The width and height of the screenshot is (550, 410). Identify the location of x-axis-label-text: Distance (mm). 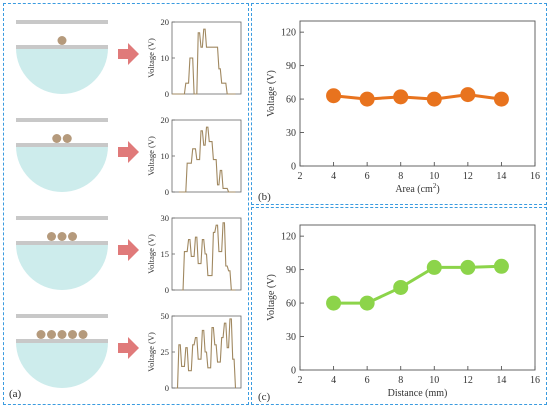
(418, 393).